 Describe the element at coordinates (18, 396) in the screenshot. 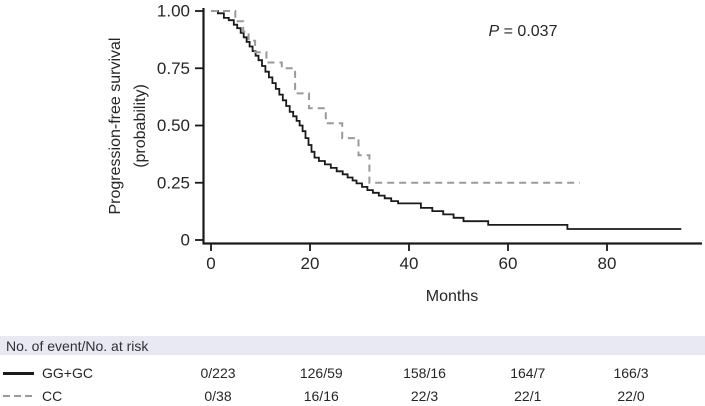

I see `dashed-line-swatch` at that location.